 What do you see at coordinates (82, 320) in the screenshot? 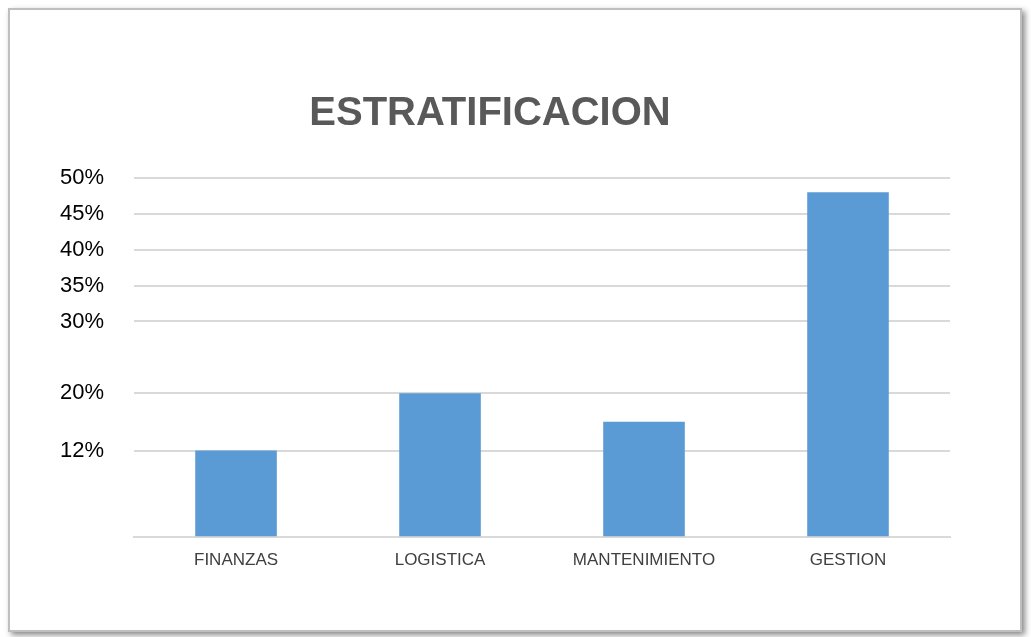
I see `y-tick-label: 30%` at bounding box center [82, 320].